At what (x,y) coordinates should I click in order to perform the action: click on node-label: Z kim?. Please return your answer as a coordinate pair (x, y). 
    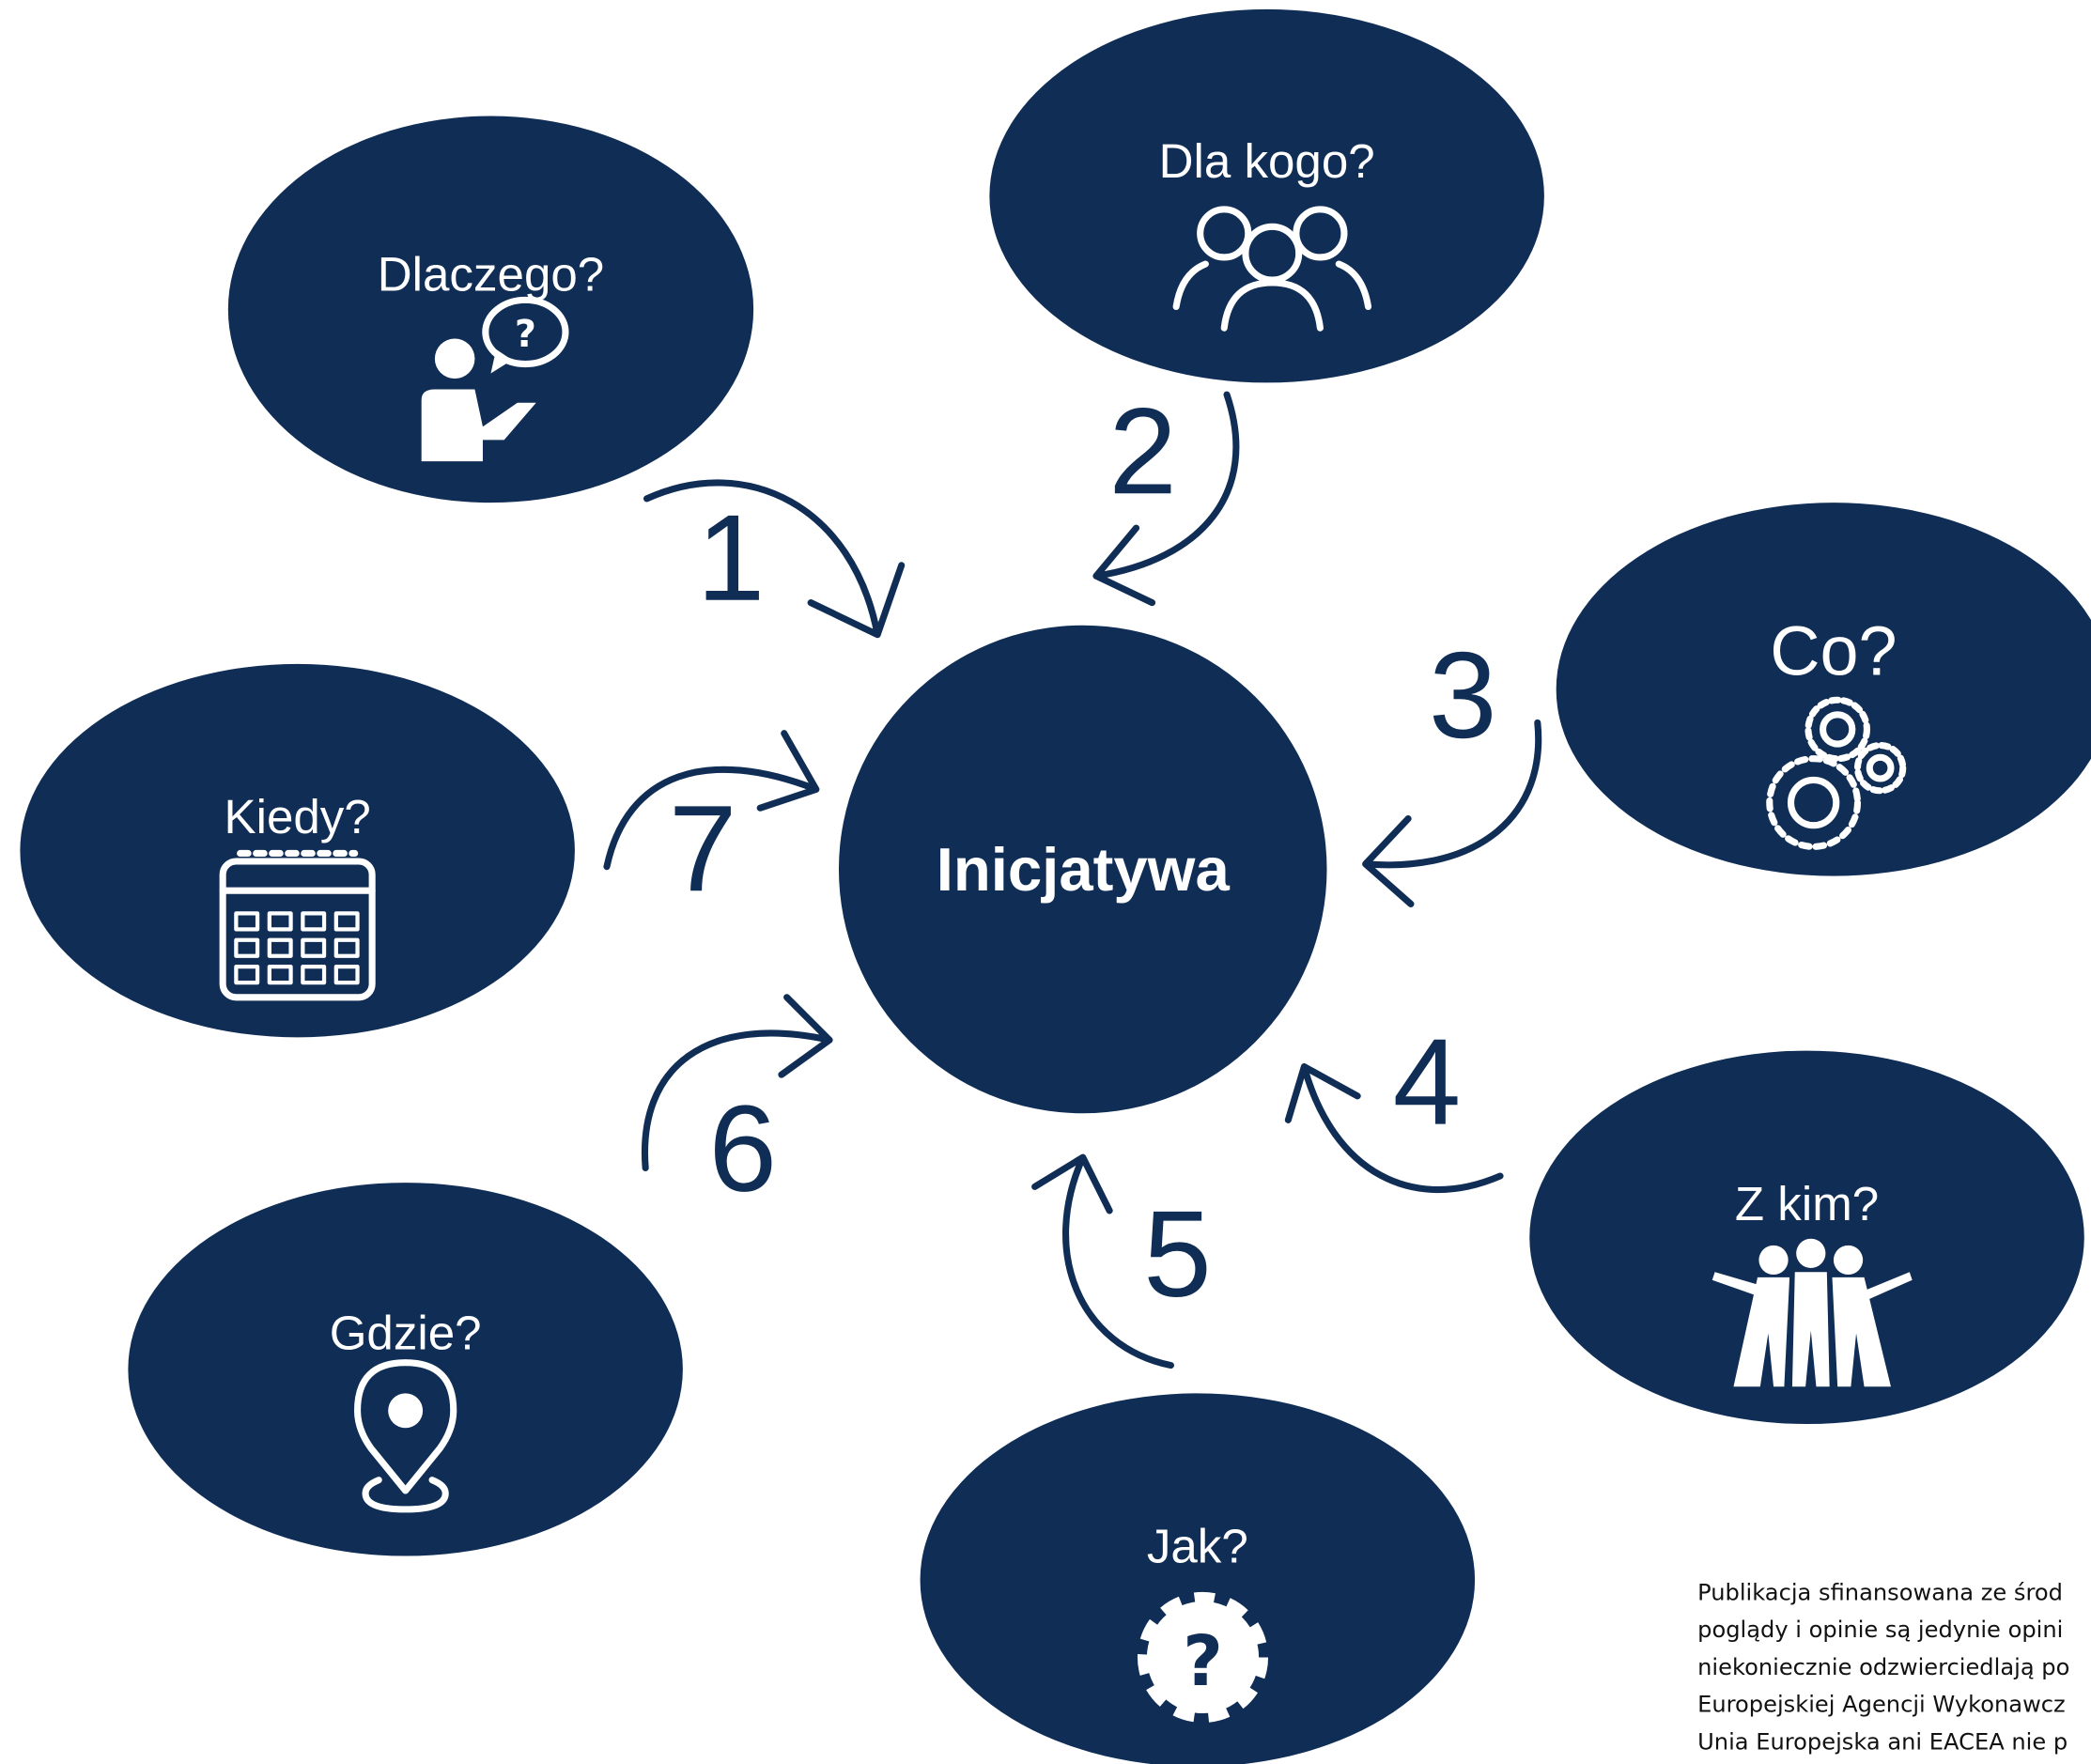
    Looking at the image, I should click on (1807, 1203).